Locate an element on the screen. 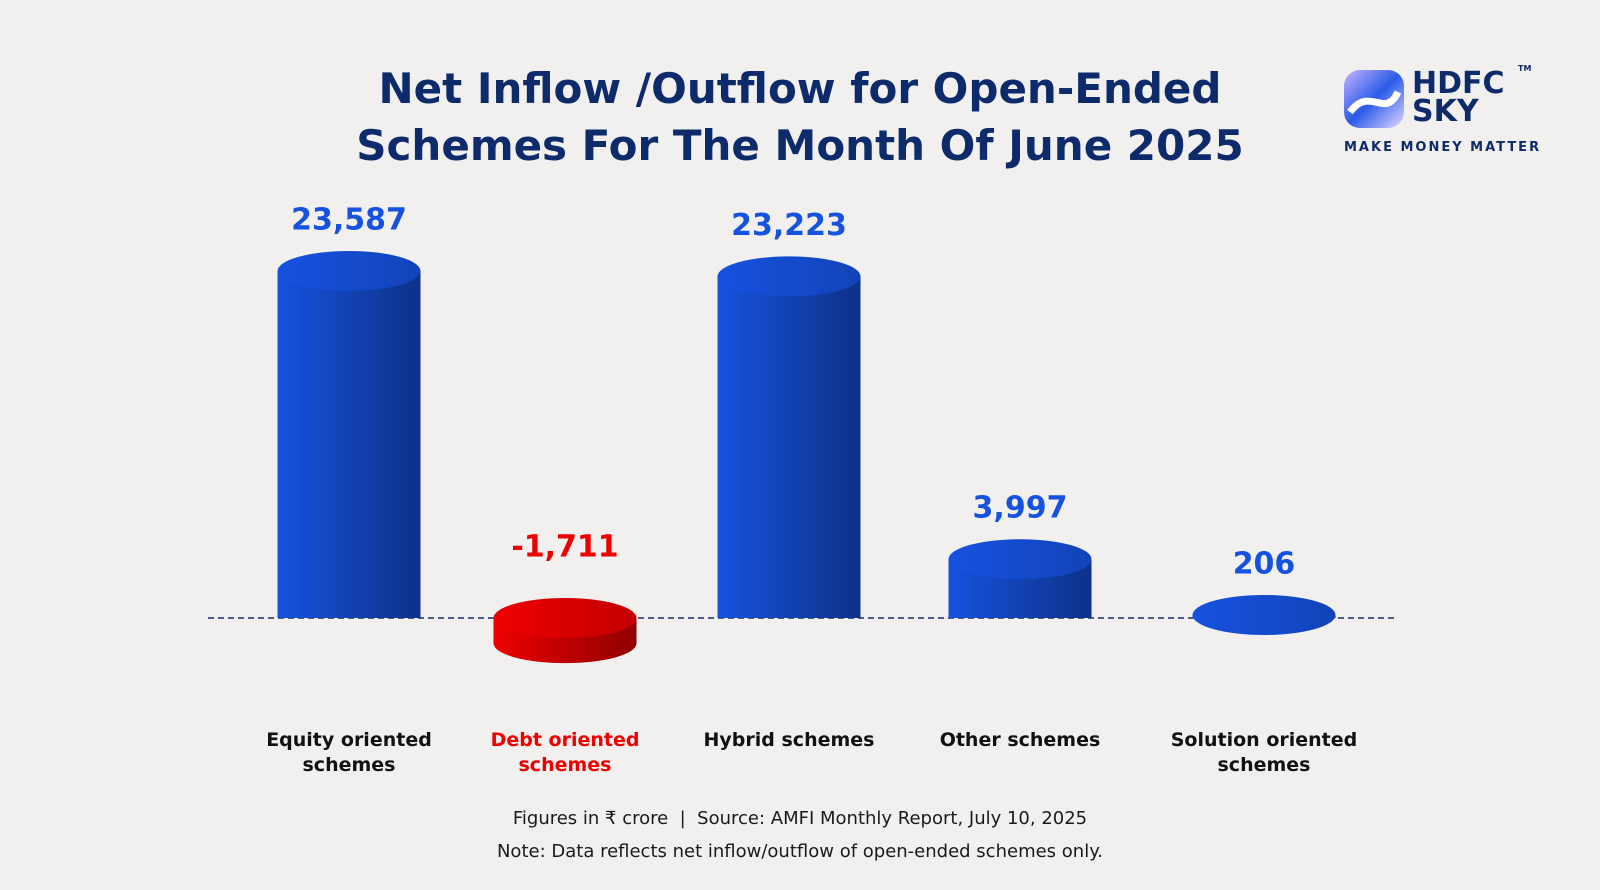 Image resolution: width=1600 pixels, height=890 pixels. value-label: -1,711 is located at coordinates (564, 547).